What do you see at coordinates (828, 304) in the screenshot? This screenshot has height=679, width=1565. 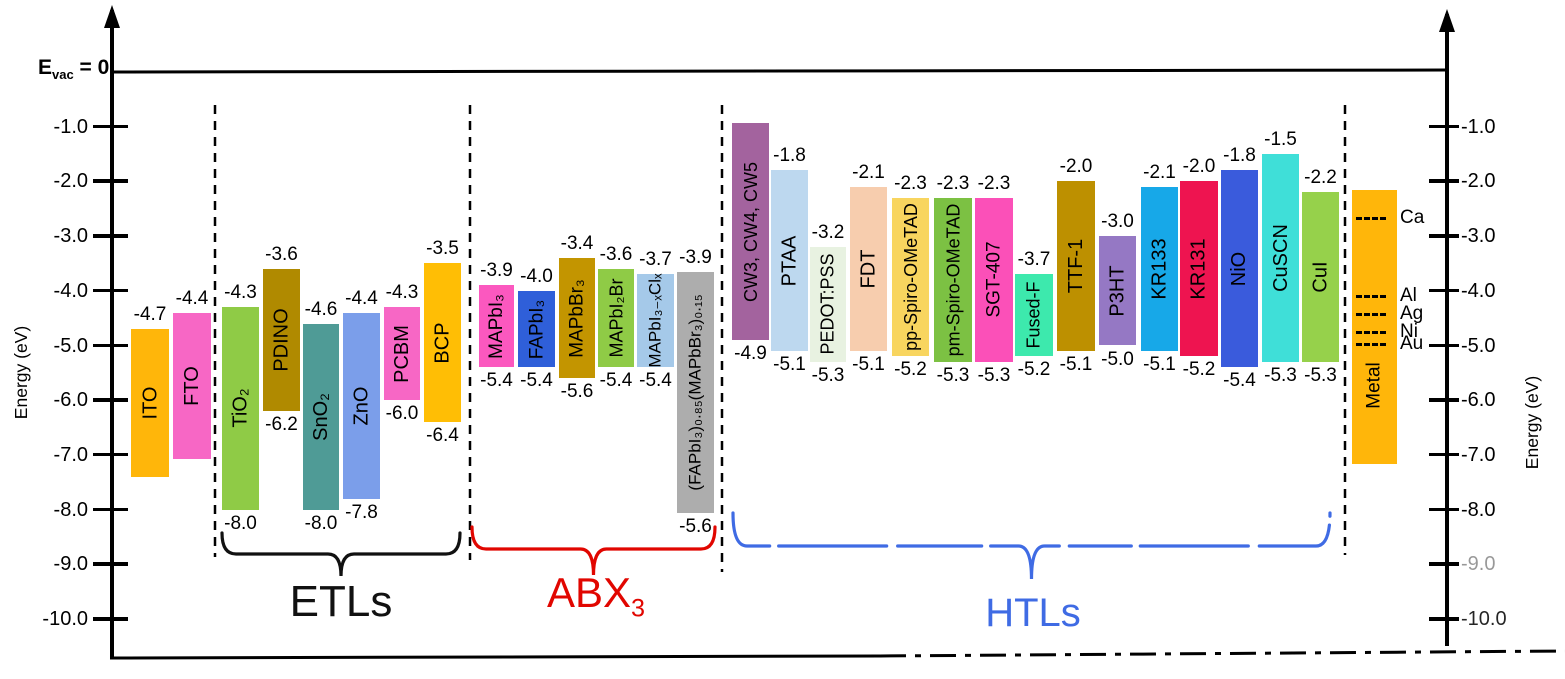 I see `bar-name-label: PEDOT:PSS` at bounding box center [828, 304].